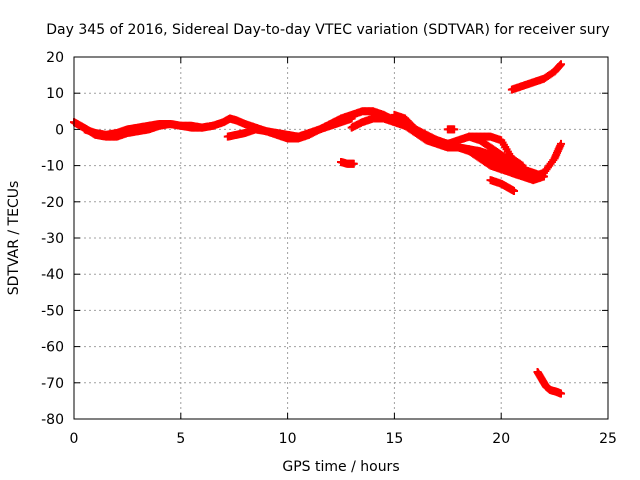 Image resolution: width=640 pixels, height=480 pixels. What do you see at coordinates (501, 439) in the screenshot?
I see `x-tick-label: 20` at bounding box center [501, 439].